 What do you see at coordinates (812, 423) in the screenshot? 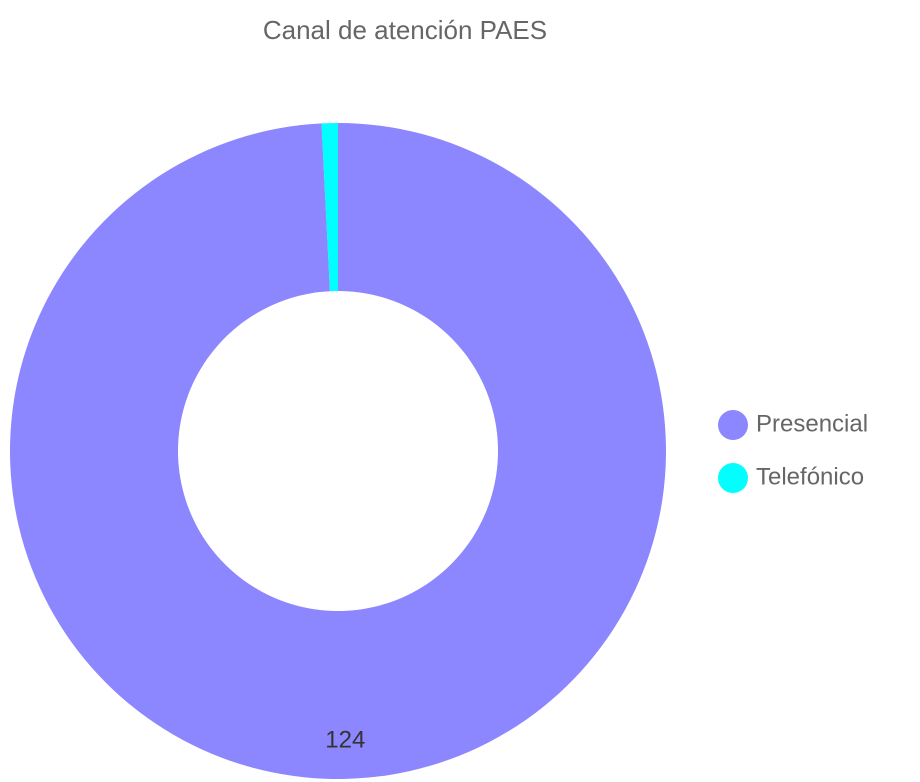
I see `legend-label: Presencial` at bounding box center [812, 423].